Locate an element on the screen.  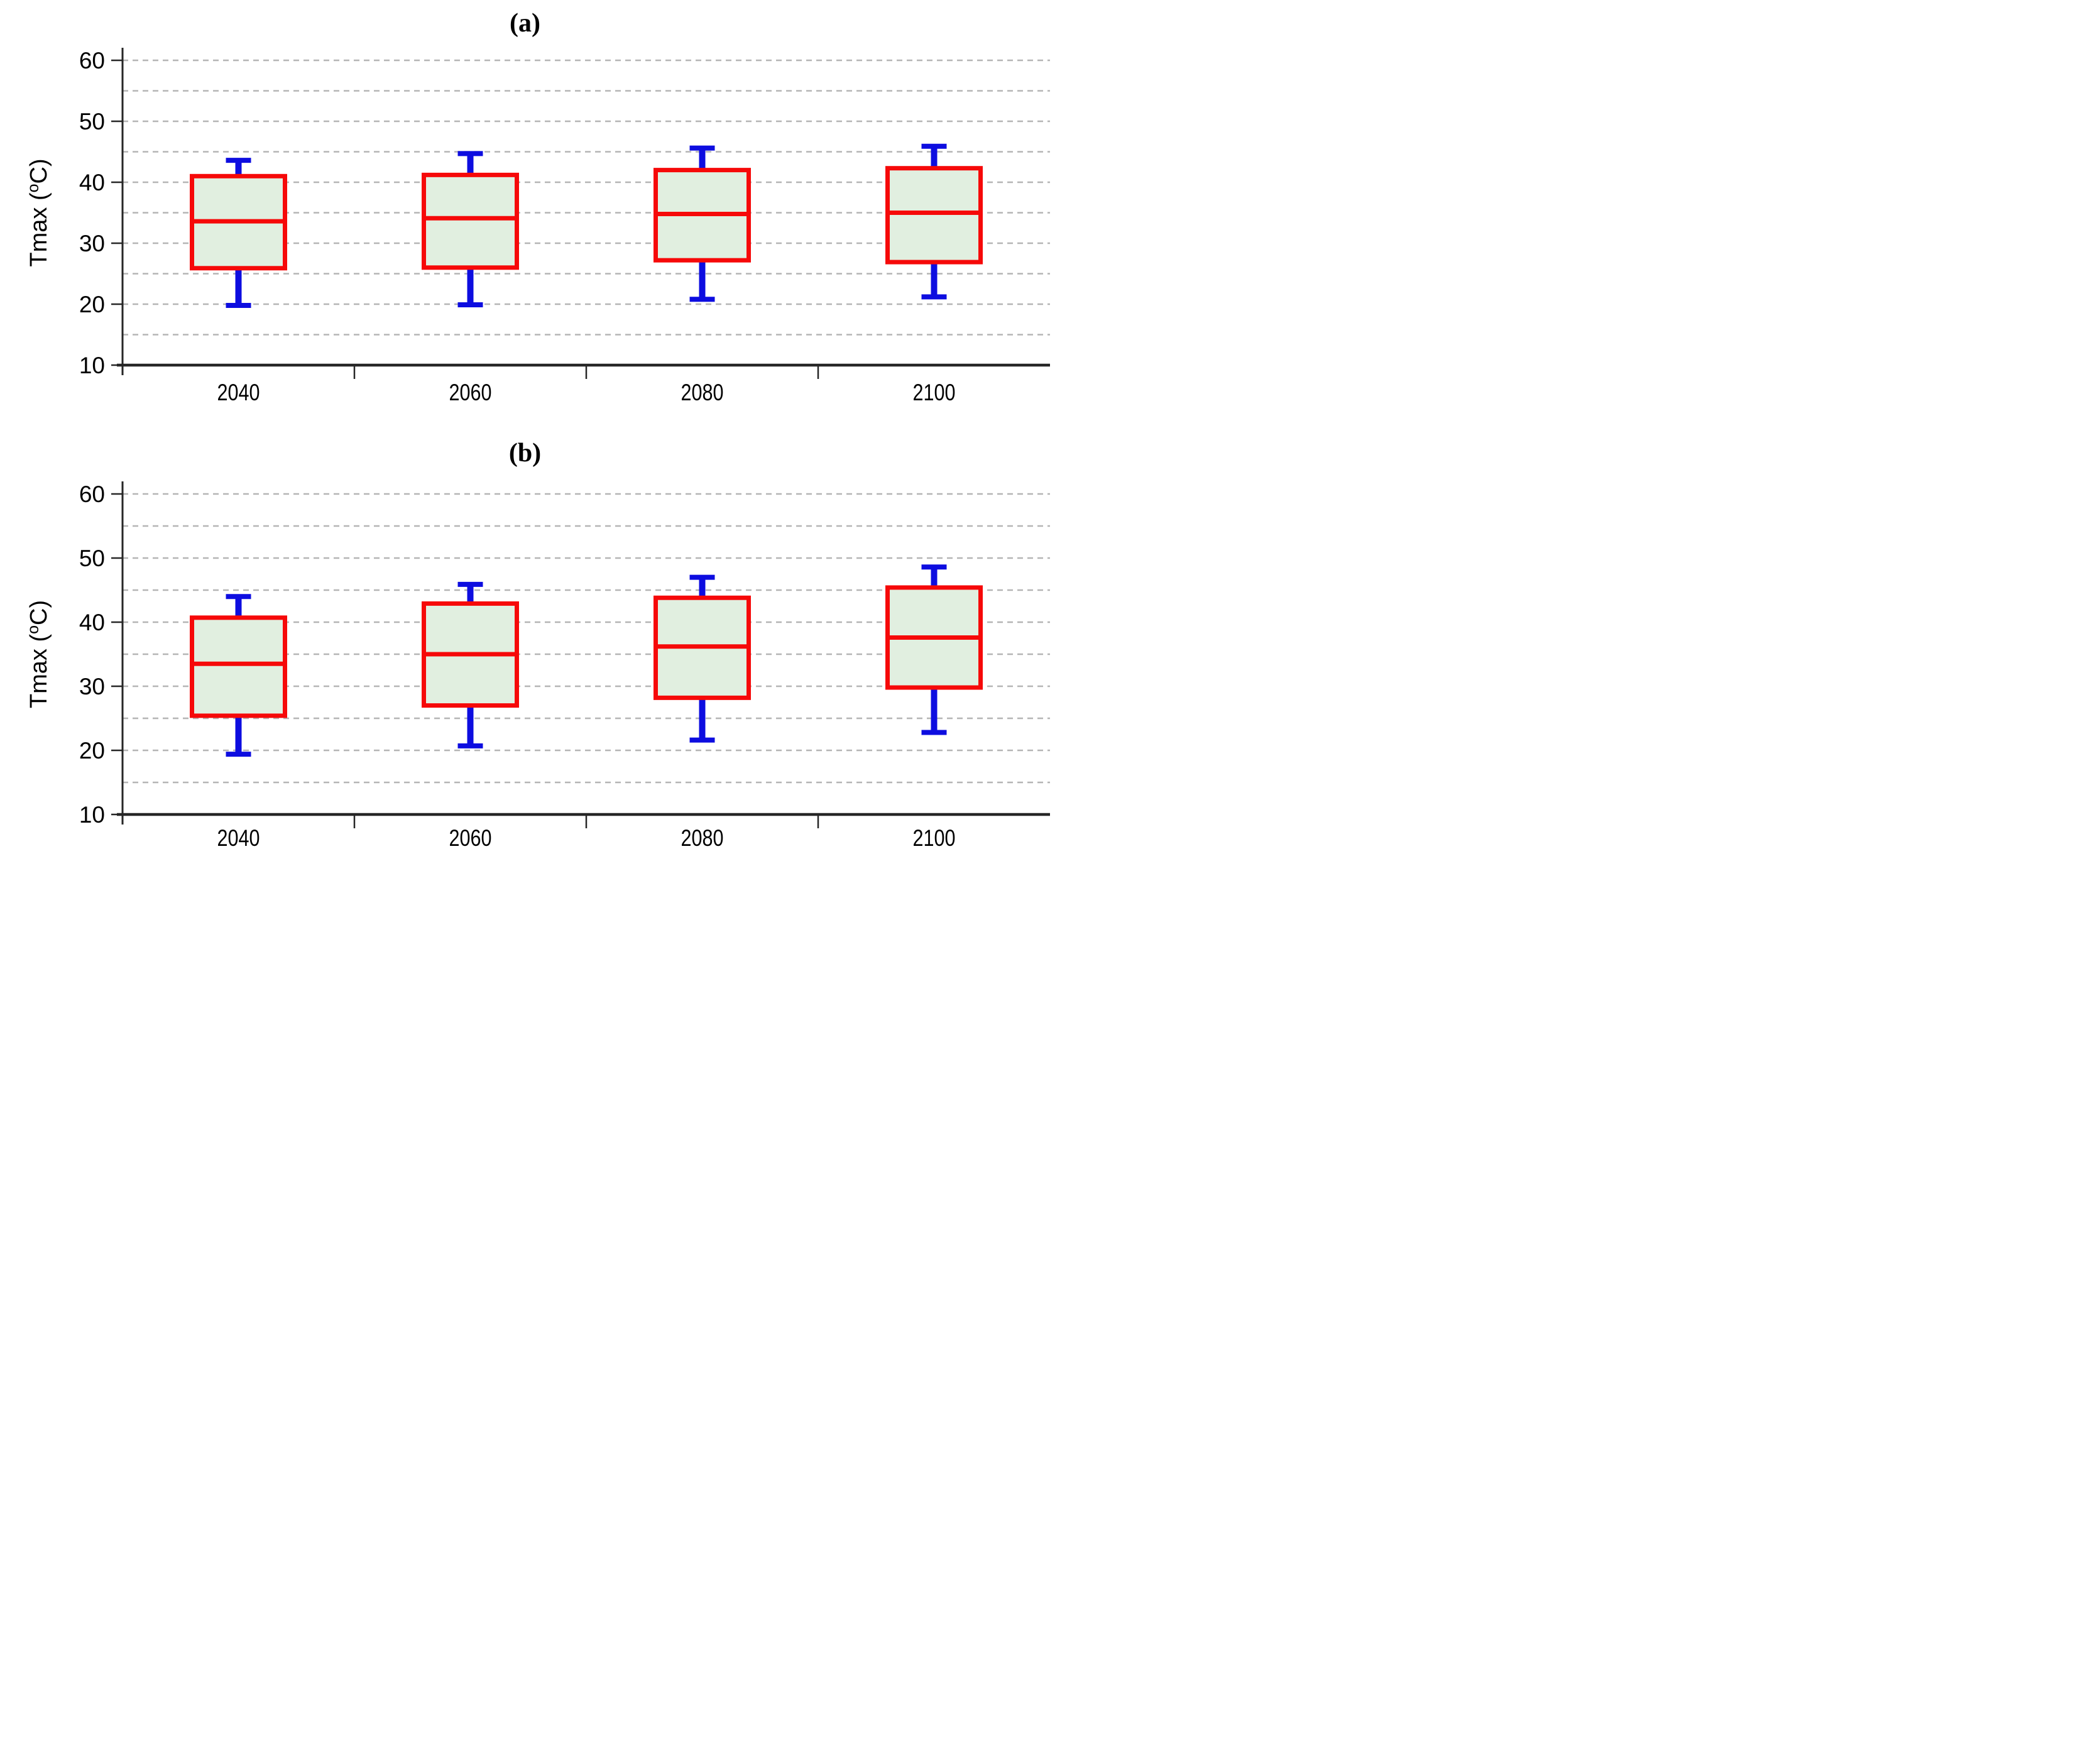
panel-b-title: (b) is located at coordinates (525, 453).